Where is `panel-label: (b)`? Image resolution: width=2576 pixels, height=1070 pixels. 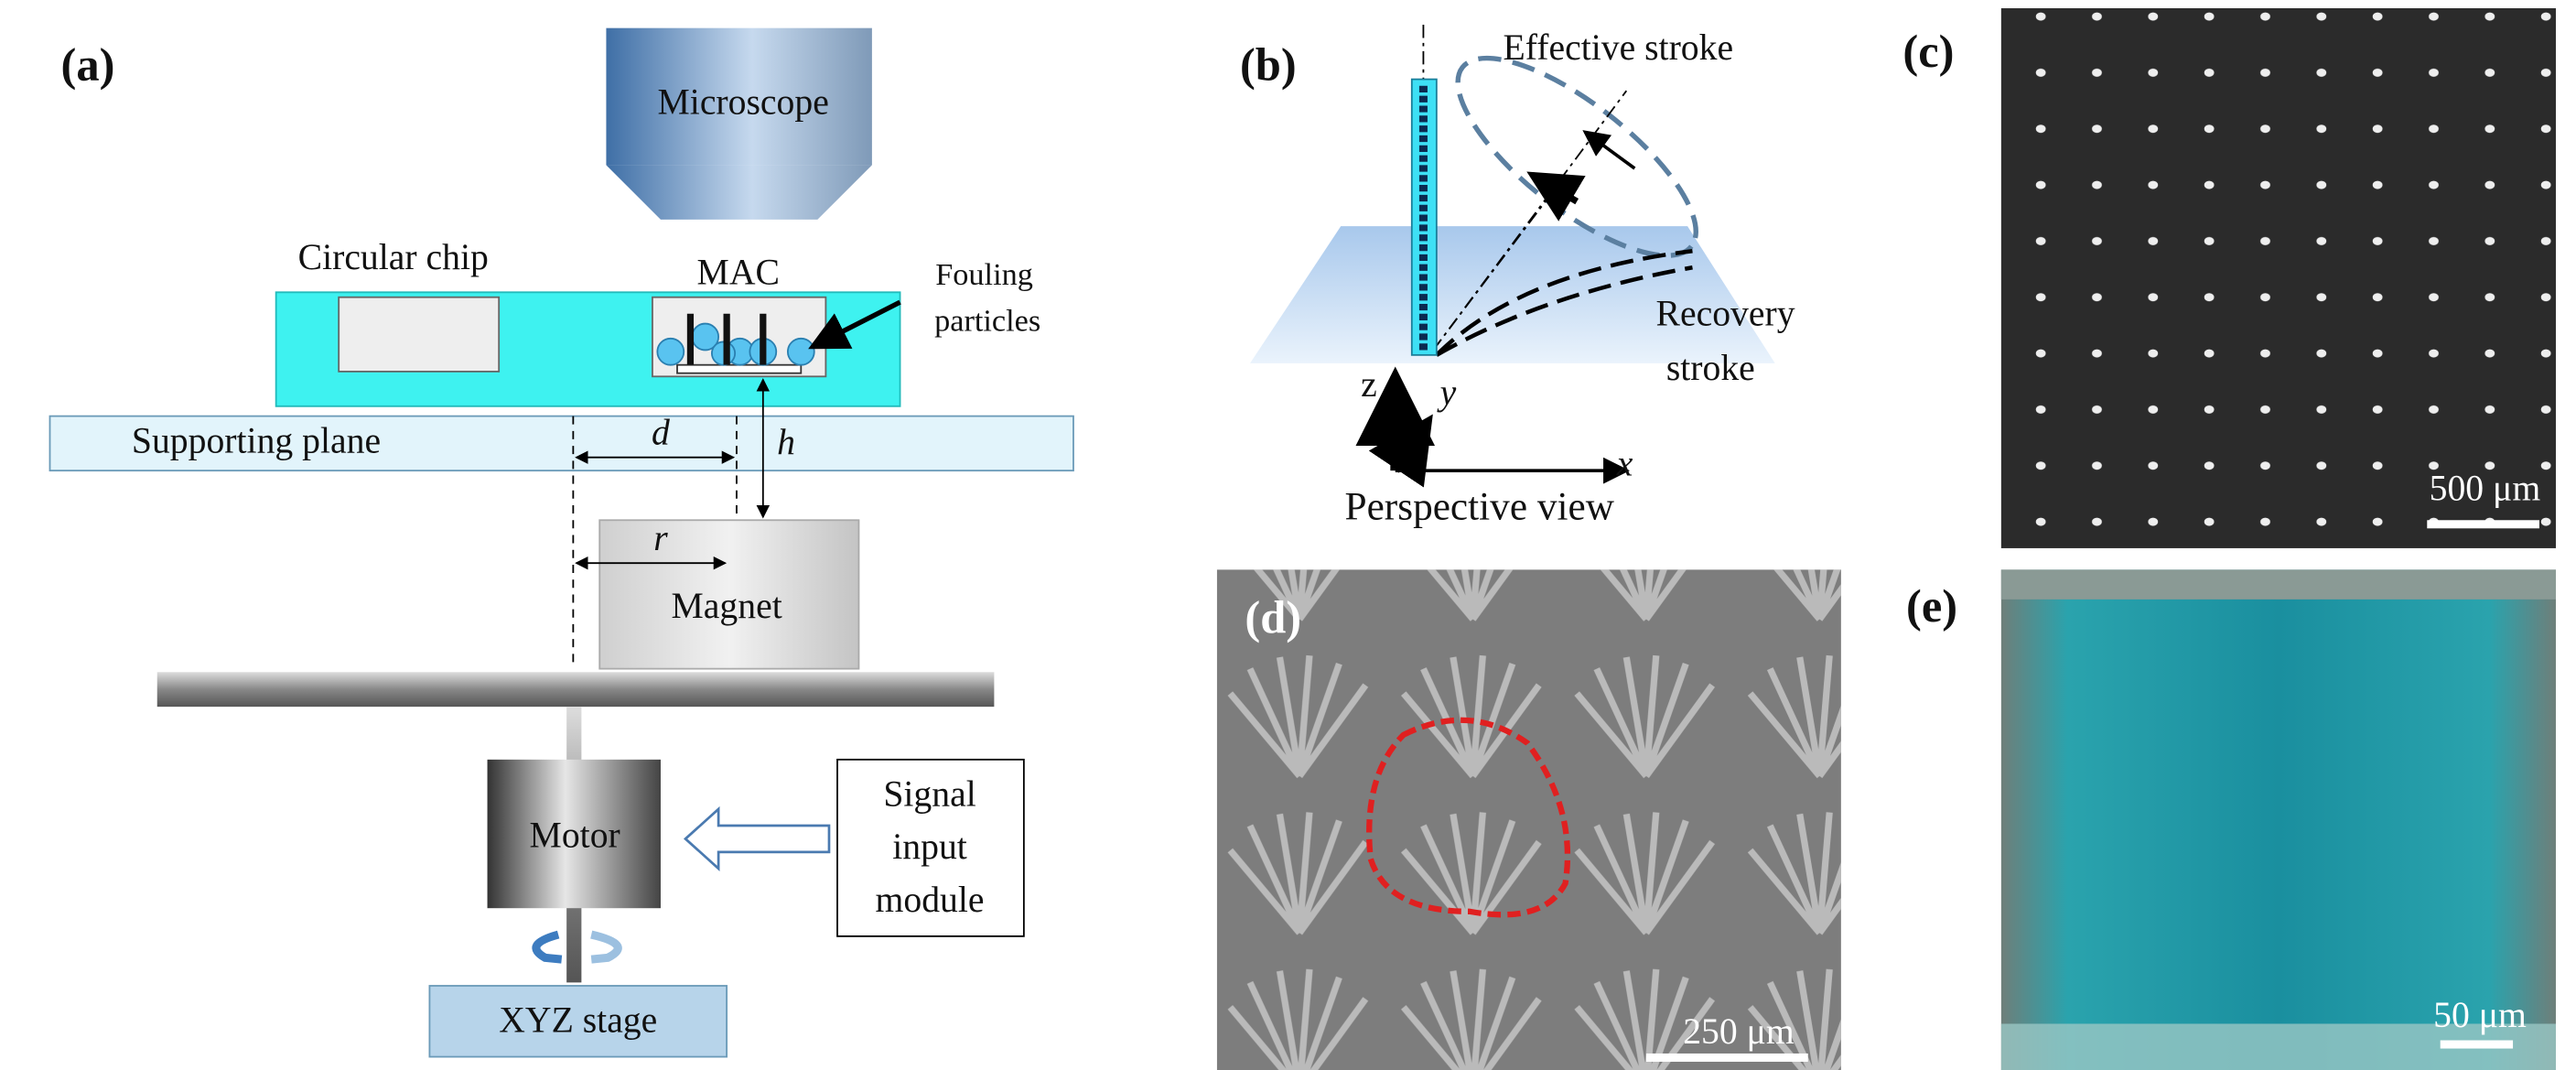 panel-label: (b) is located at coordinates (1268, 64).